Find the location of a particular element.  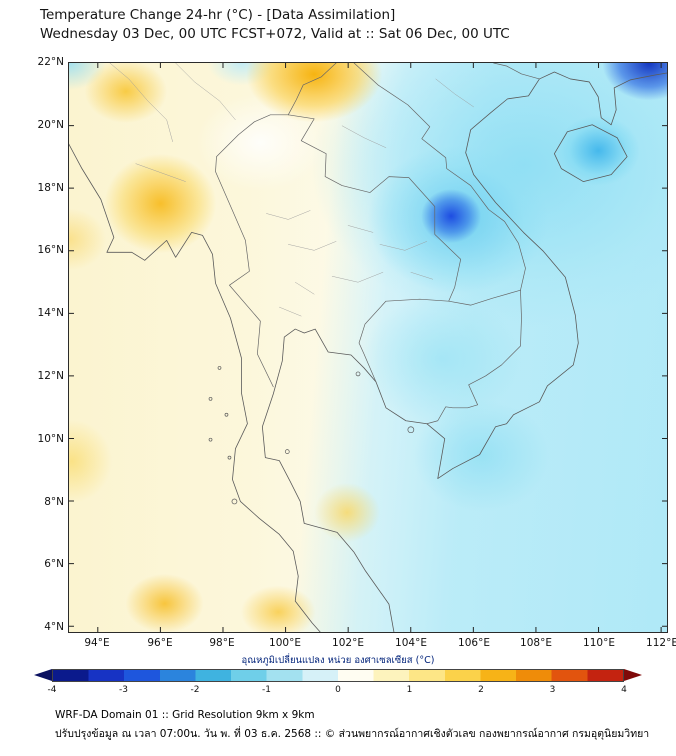

lat-tick-label: 16°N is located at coordinates (50, 250).